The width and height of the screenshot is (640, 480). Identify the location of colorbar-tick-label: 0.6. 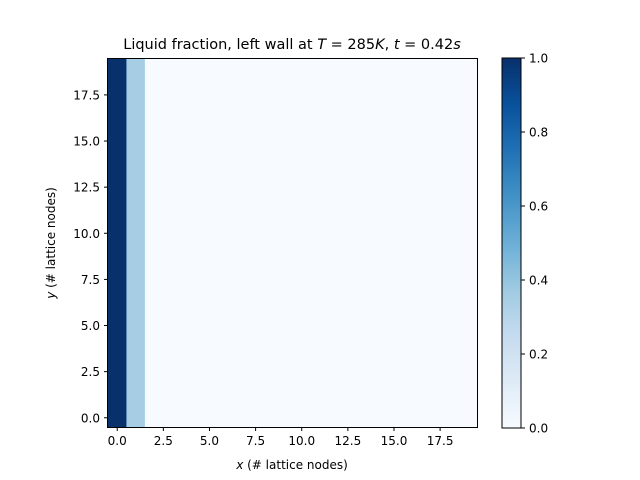
(538, 207).